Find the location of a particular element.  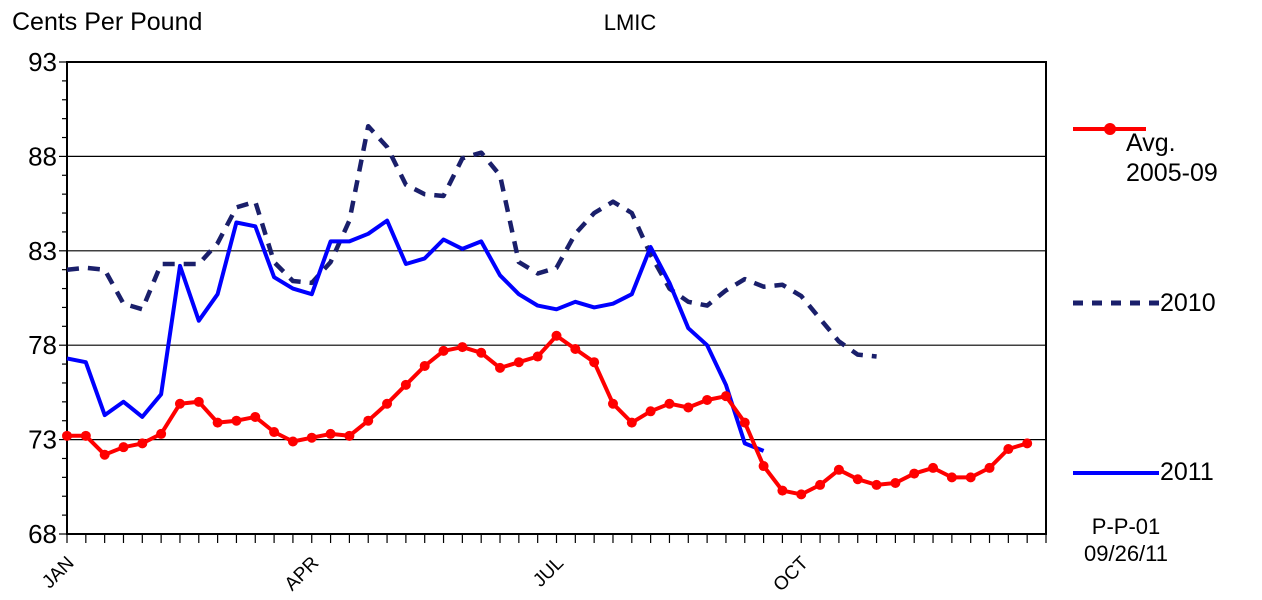

legend-label-avg: Avg. 2005-09 is located at coordinates (1172, 158).